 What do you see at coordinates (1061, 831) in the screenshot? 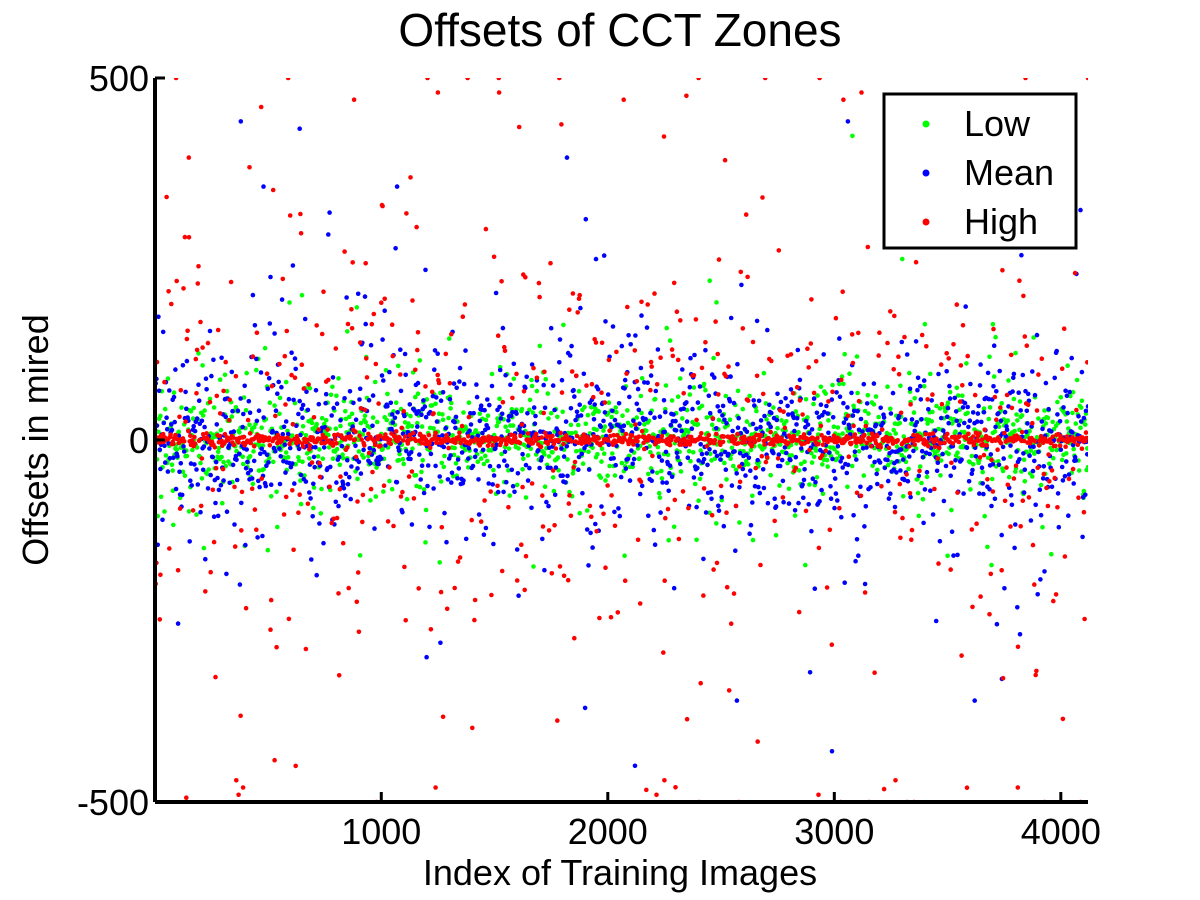
I see `x-tick-label: 4000` at bounding box center [1061, 831].